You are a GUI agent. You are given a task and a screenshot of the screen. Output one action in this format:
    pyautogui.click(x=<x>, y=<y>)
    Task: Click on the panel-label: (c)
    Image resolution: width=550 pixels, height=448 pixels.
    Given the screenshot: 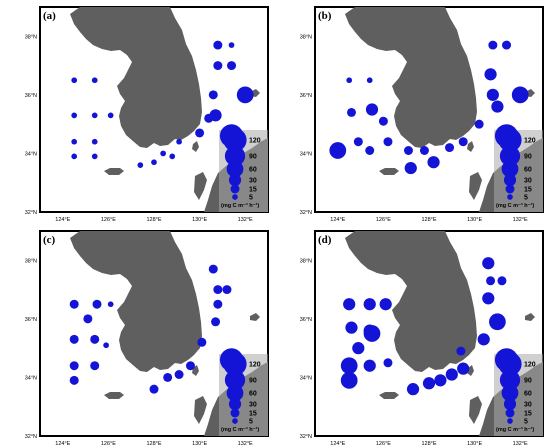 What is the action you would take?
    pyautogui.click(x=49, y=240)
    